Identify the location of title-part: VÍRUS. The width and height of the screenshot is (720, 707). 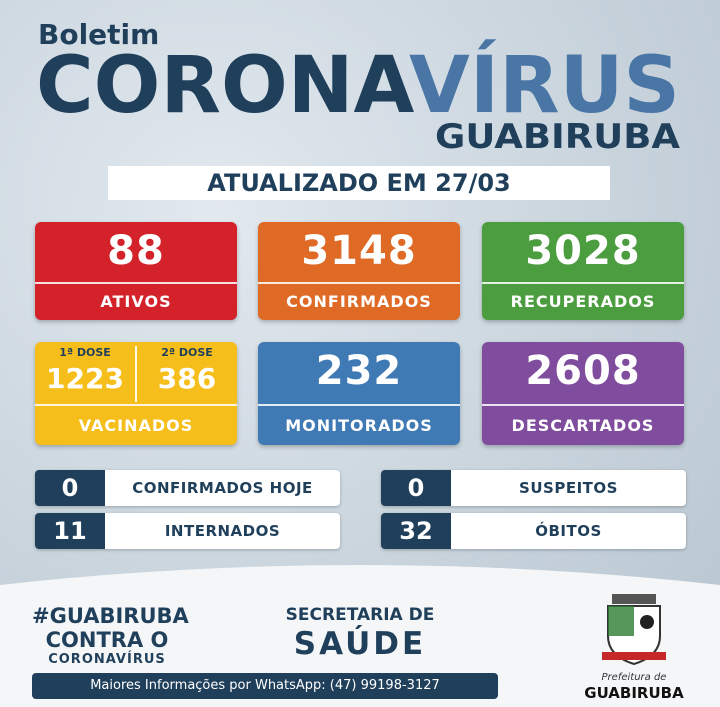
(544, 85).